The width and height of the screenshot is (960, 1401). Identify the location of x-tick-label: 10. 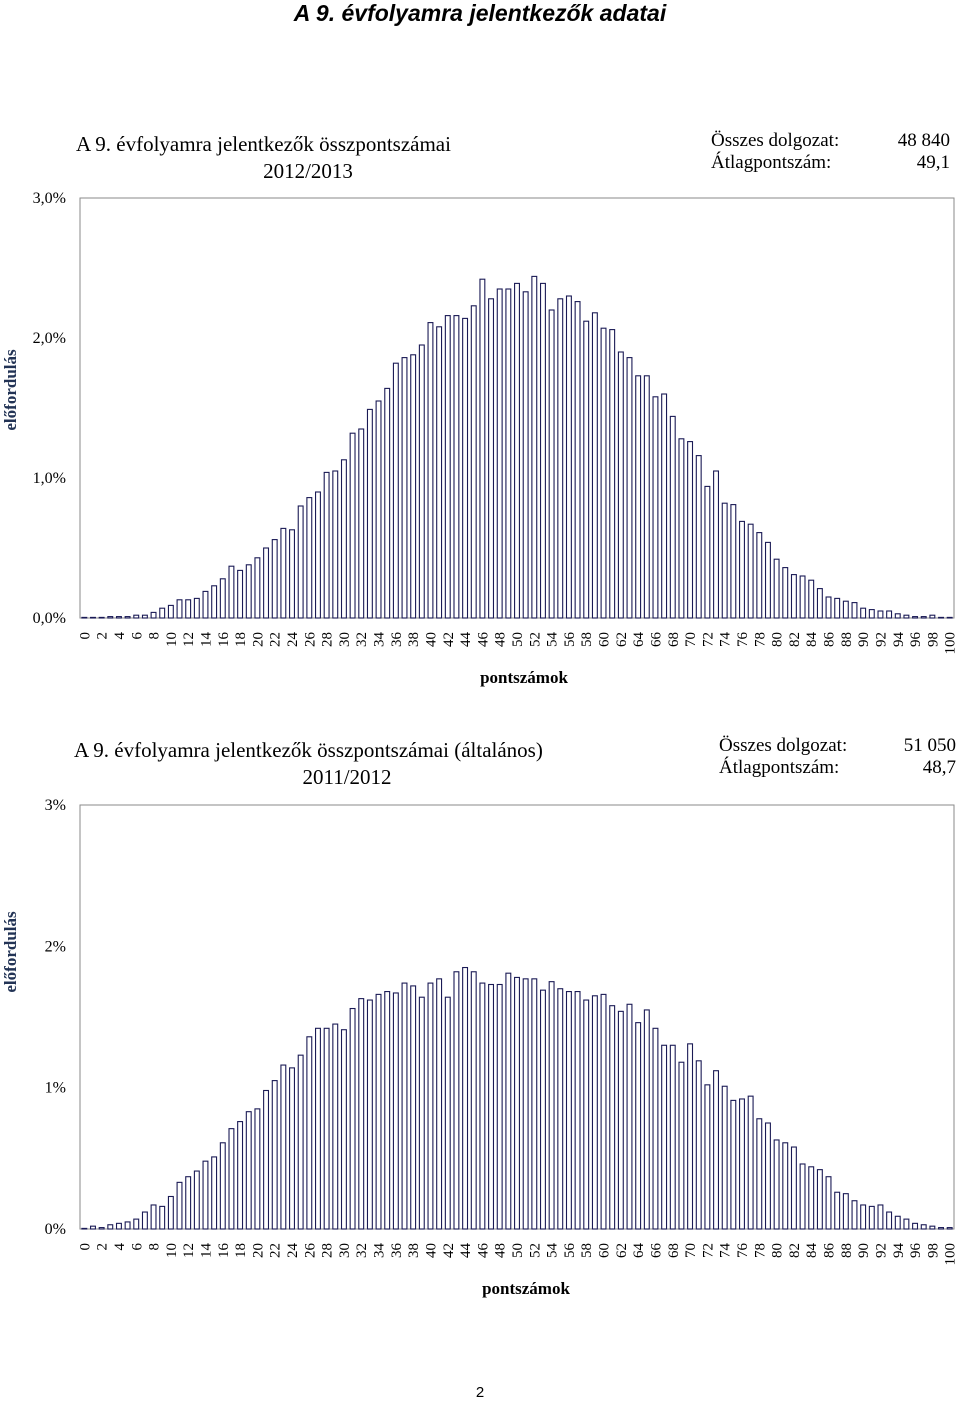
(172, 1250).